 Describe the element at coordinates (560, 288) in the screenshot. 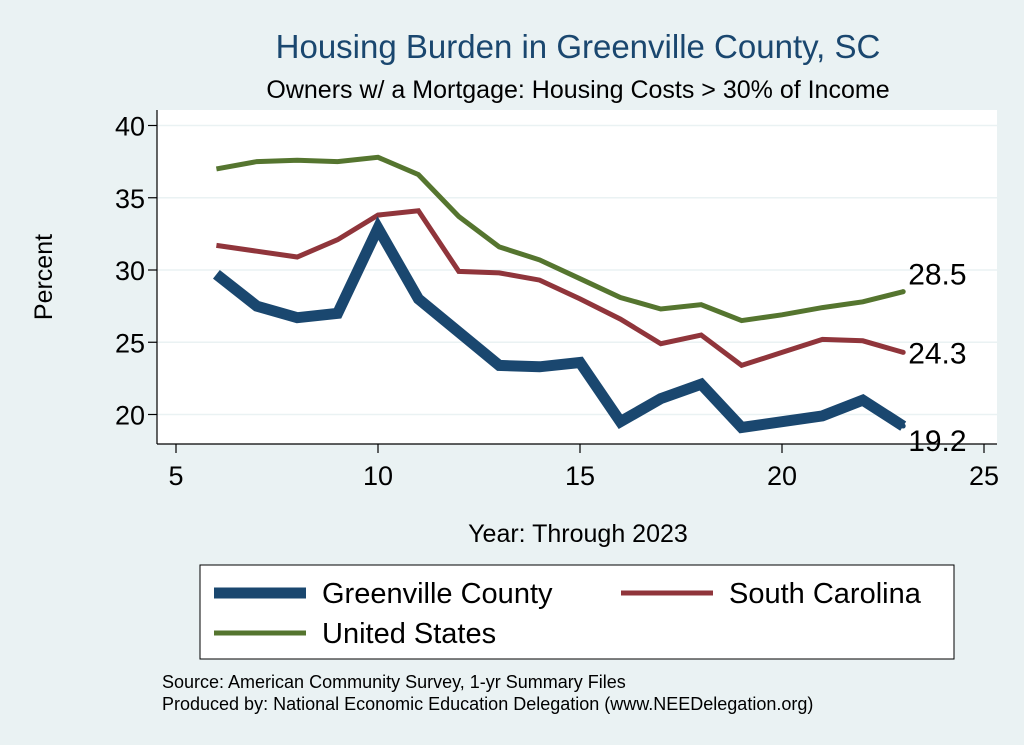

I see `series-line-south-carolina` at that location.